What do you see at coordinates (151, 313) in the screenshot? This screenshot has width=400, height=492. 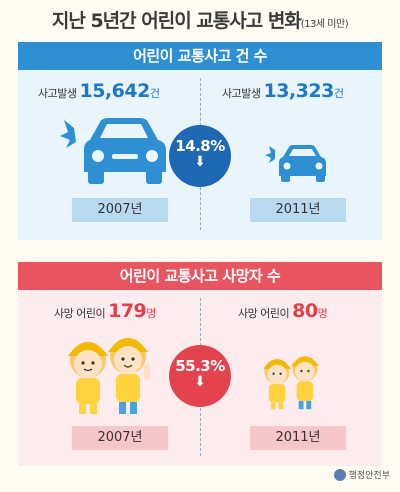 I see `section2-left-unit: 명` at bounding box center [151, 313].